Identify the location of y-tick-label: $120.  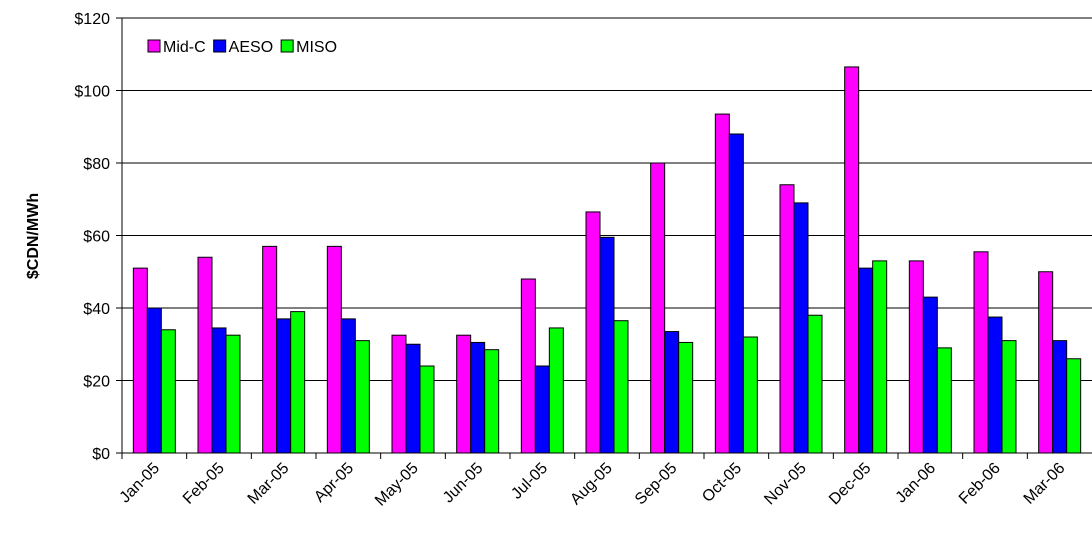
(92, 19).